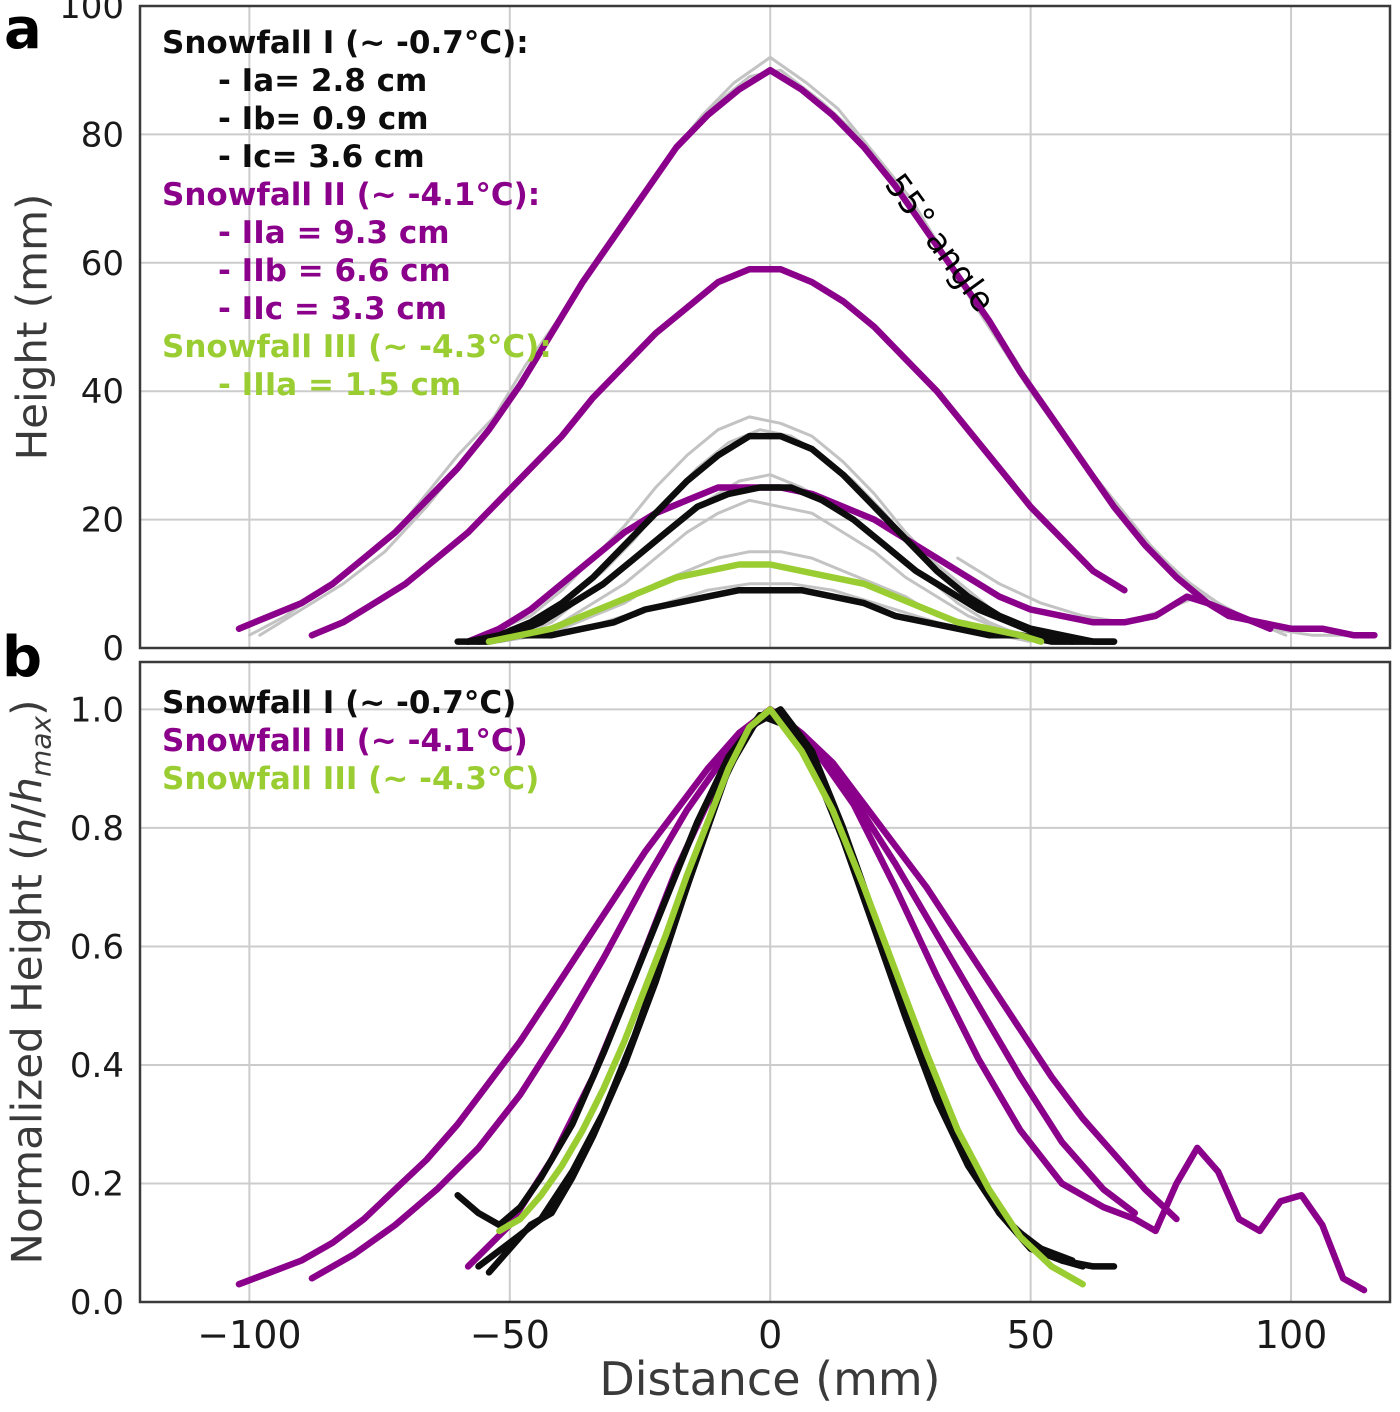 This screenshot has height=1412, width=1400. I want to click on legend-item: - IIb = 6.6 cm, so click(334, 271).